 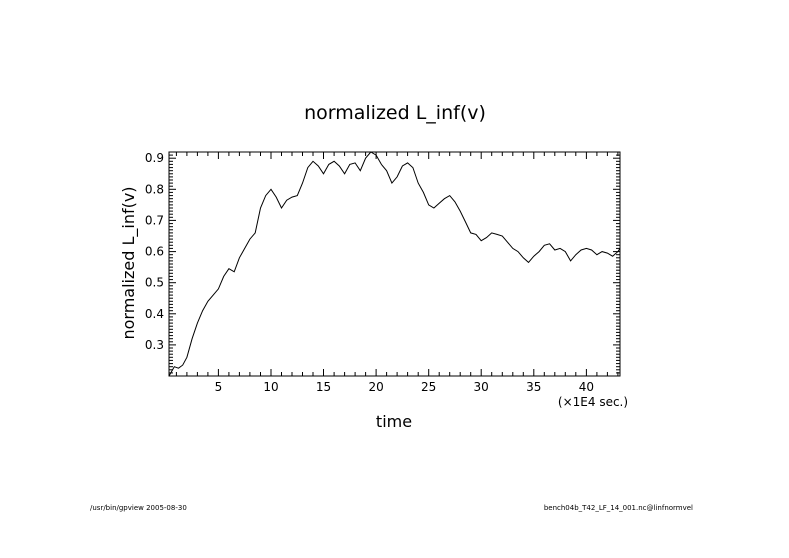 I want to click on y-tick-labels: 0.3 0.4 0.5 0.6 0.7 0.8 0.9, so click(x=154, y=251).